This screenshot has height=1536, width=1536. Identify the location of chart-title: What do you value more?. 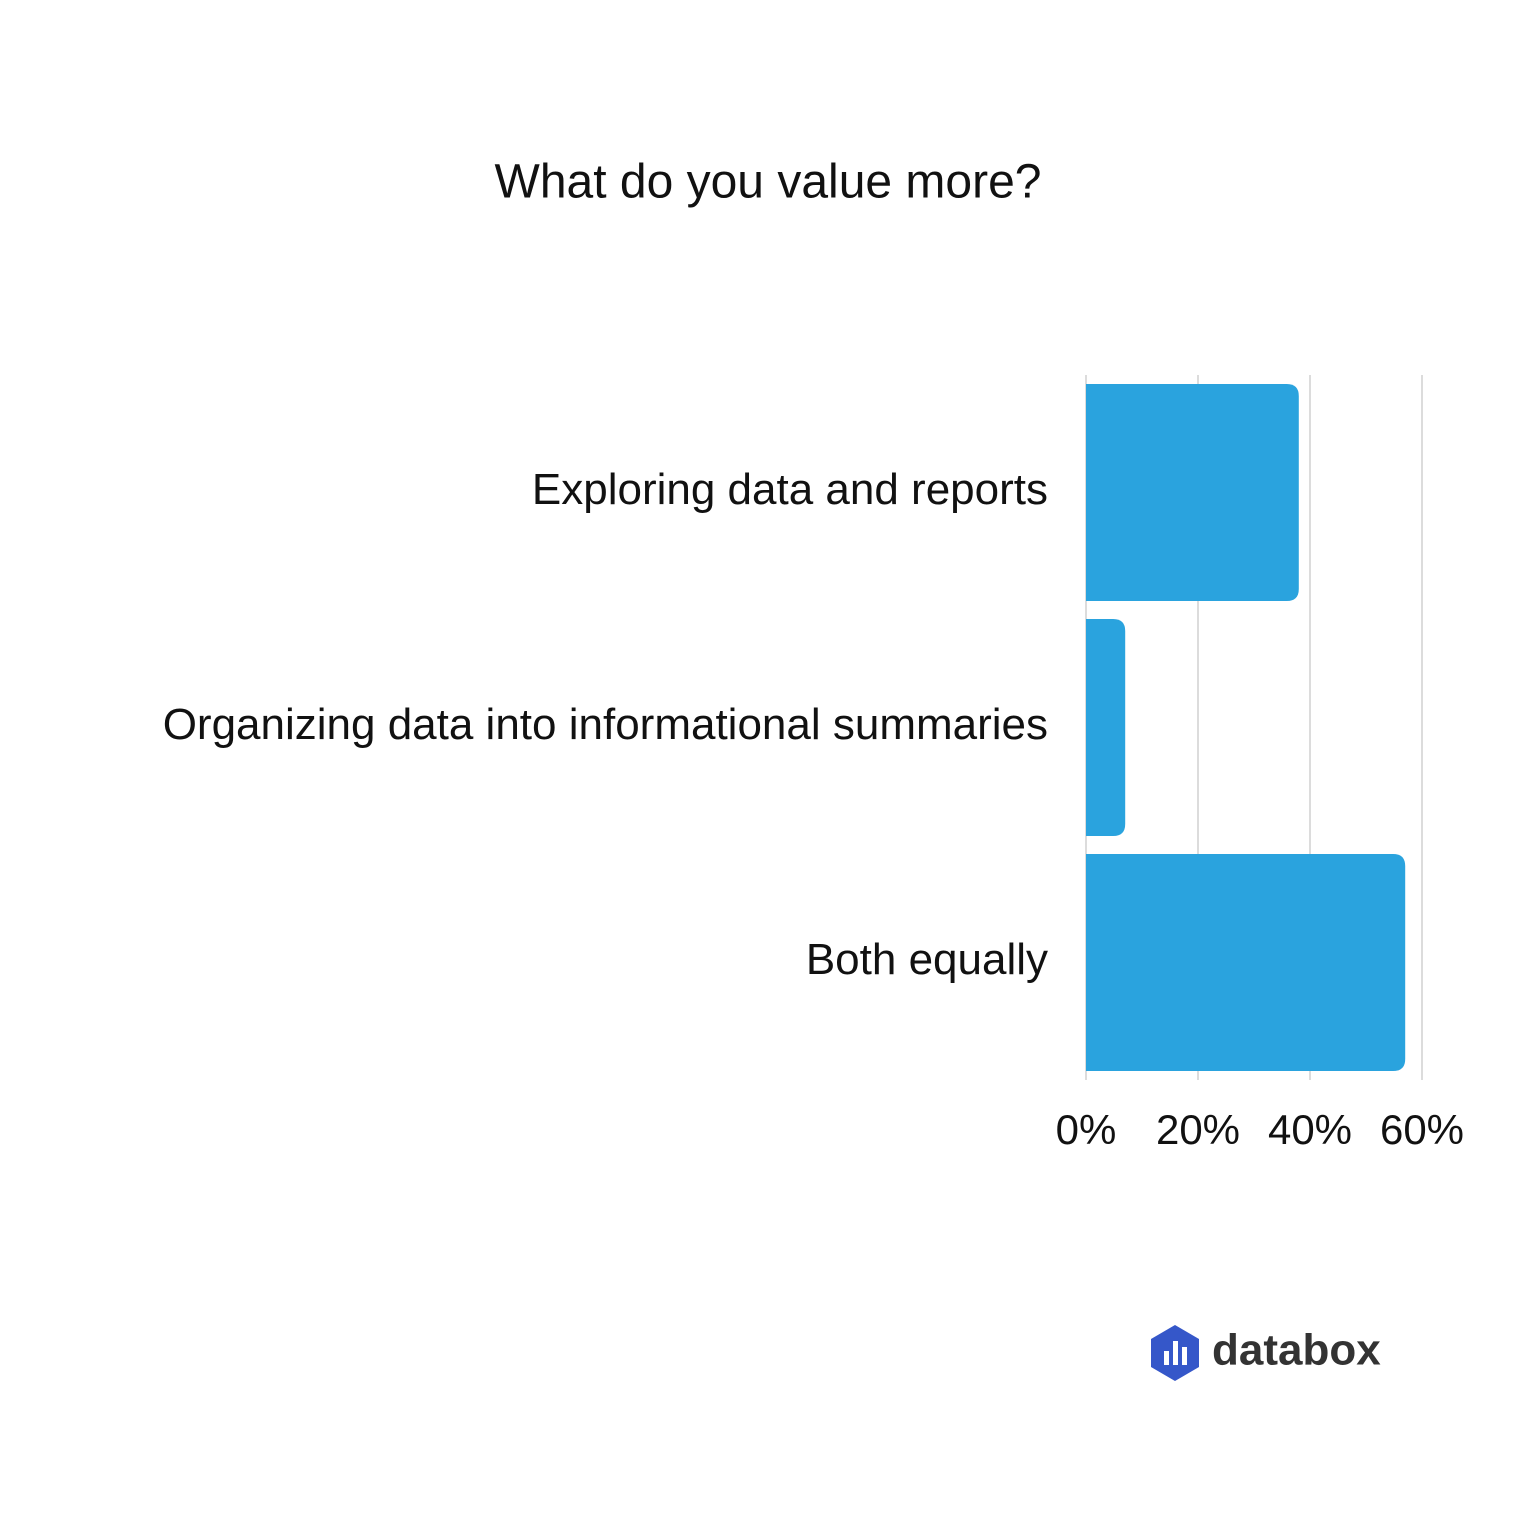
(768, 182).